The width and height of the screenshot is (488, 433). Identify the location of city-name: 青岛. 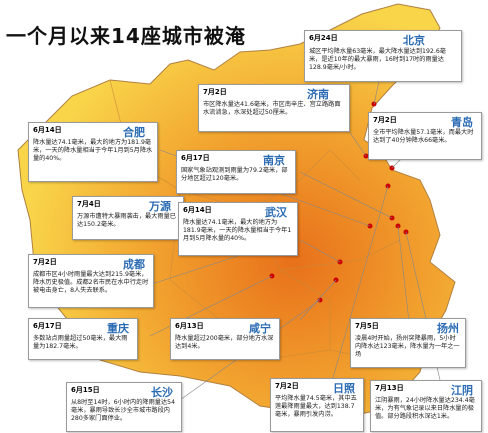
(462, 122).